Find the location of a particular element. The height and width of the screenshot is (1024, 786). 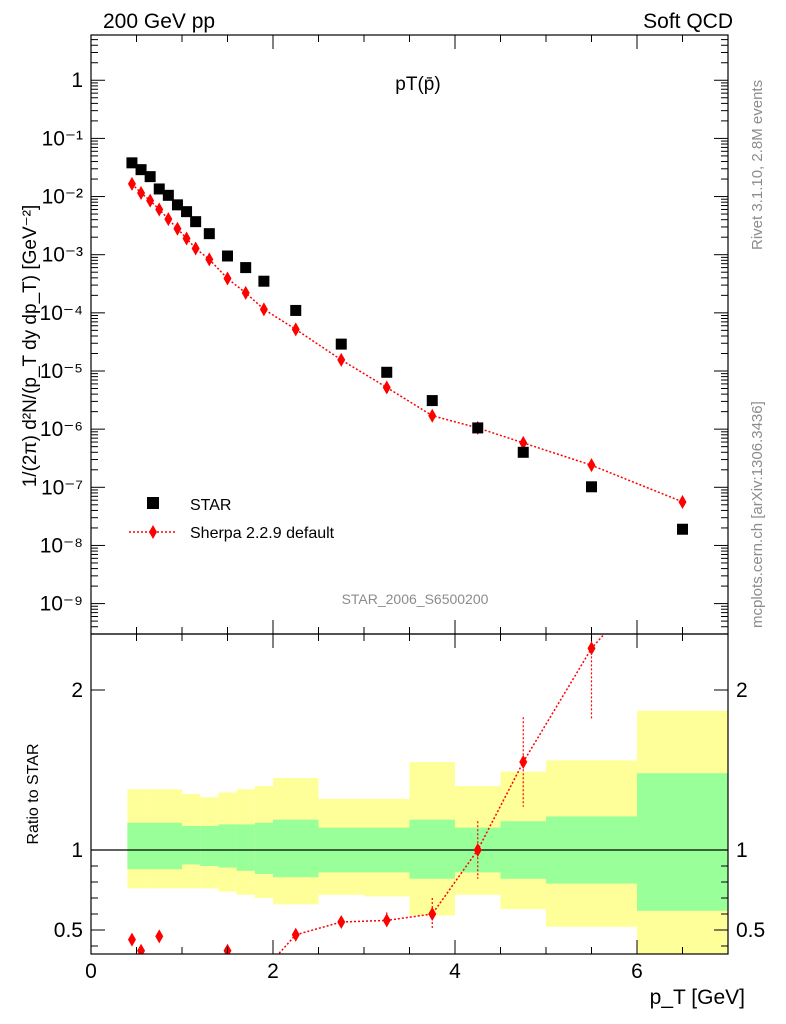

x-tick-label: 0 is located at coordinates (91, 971).